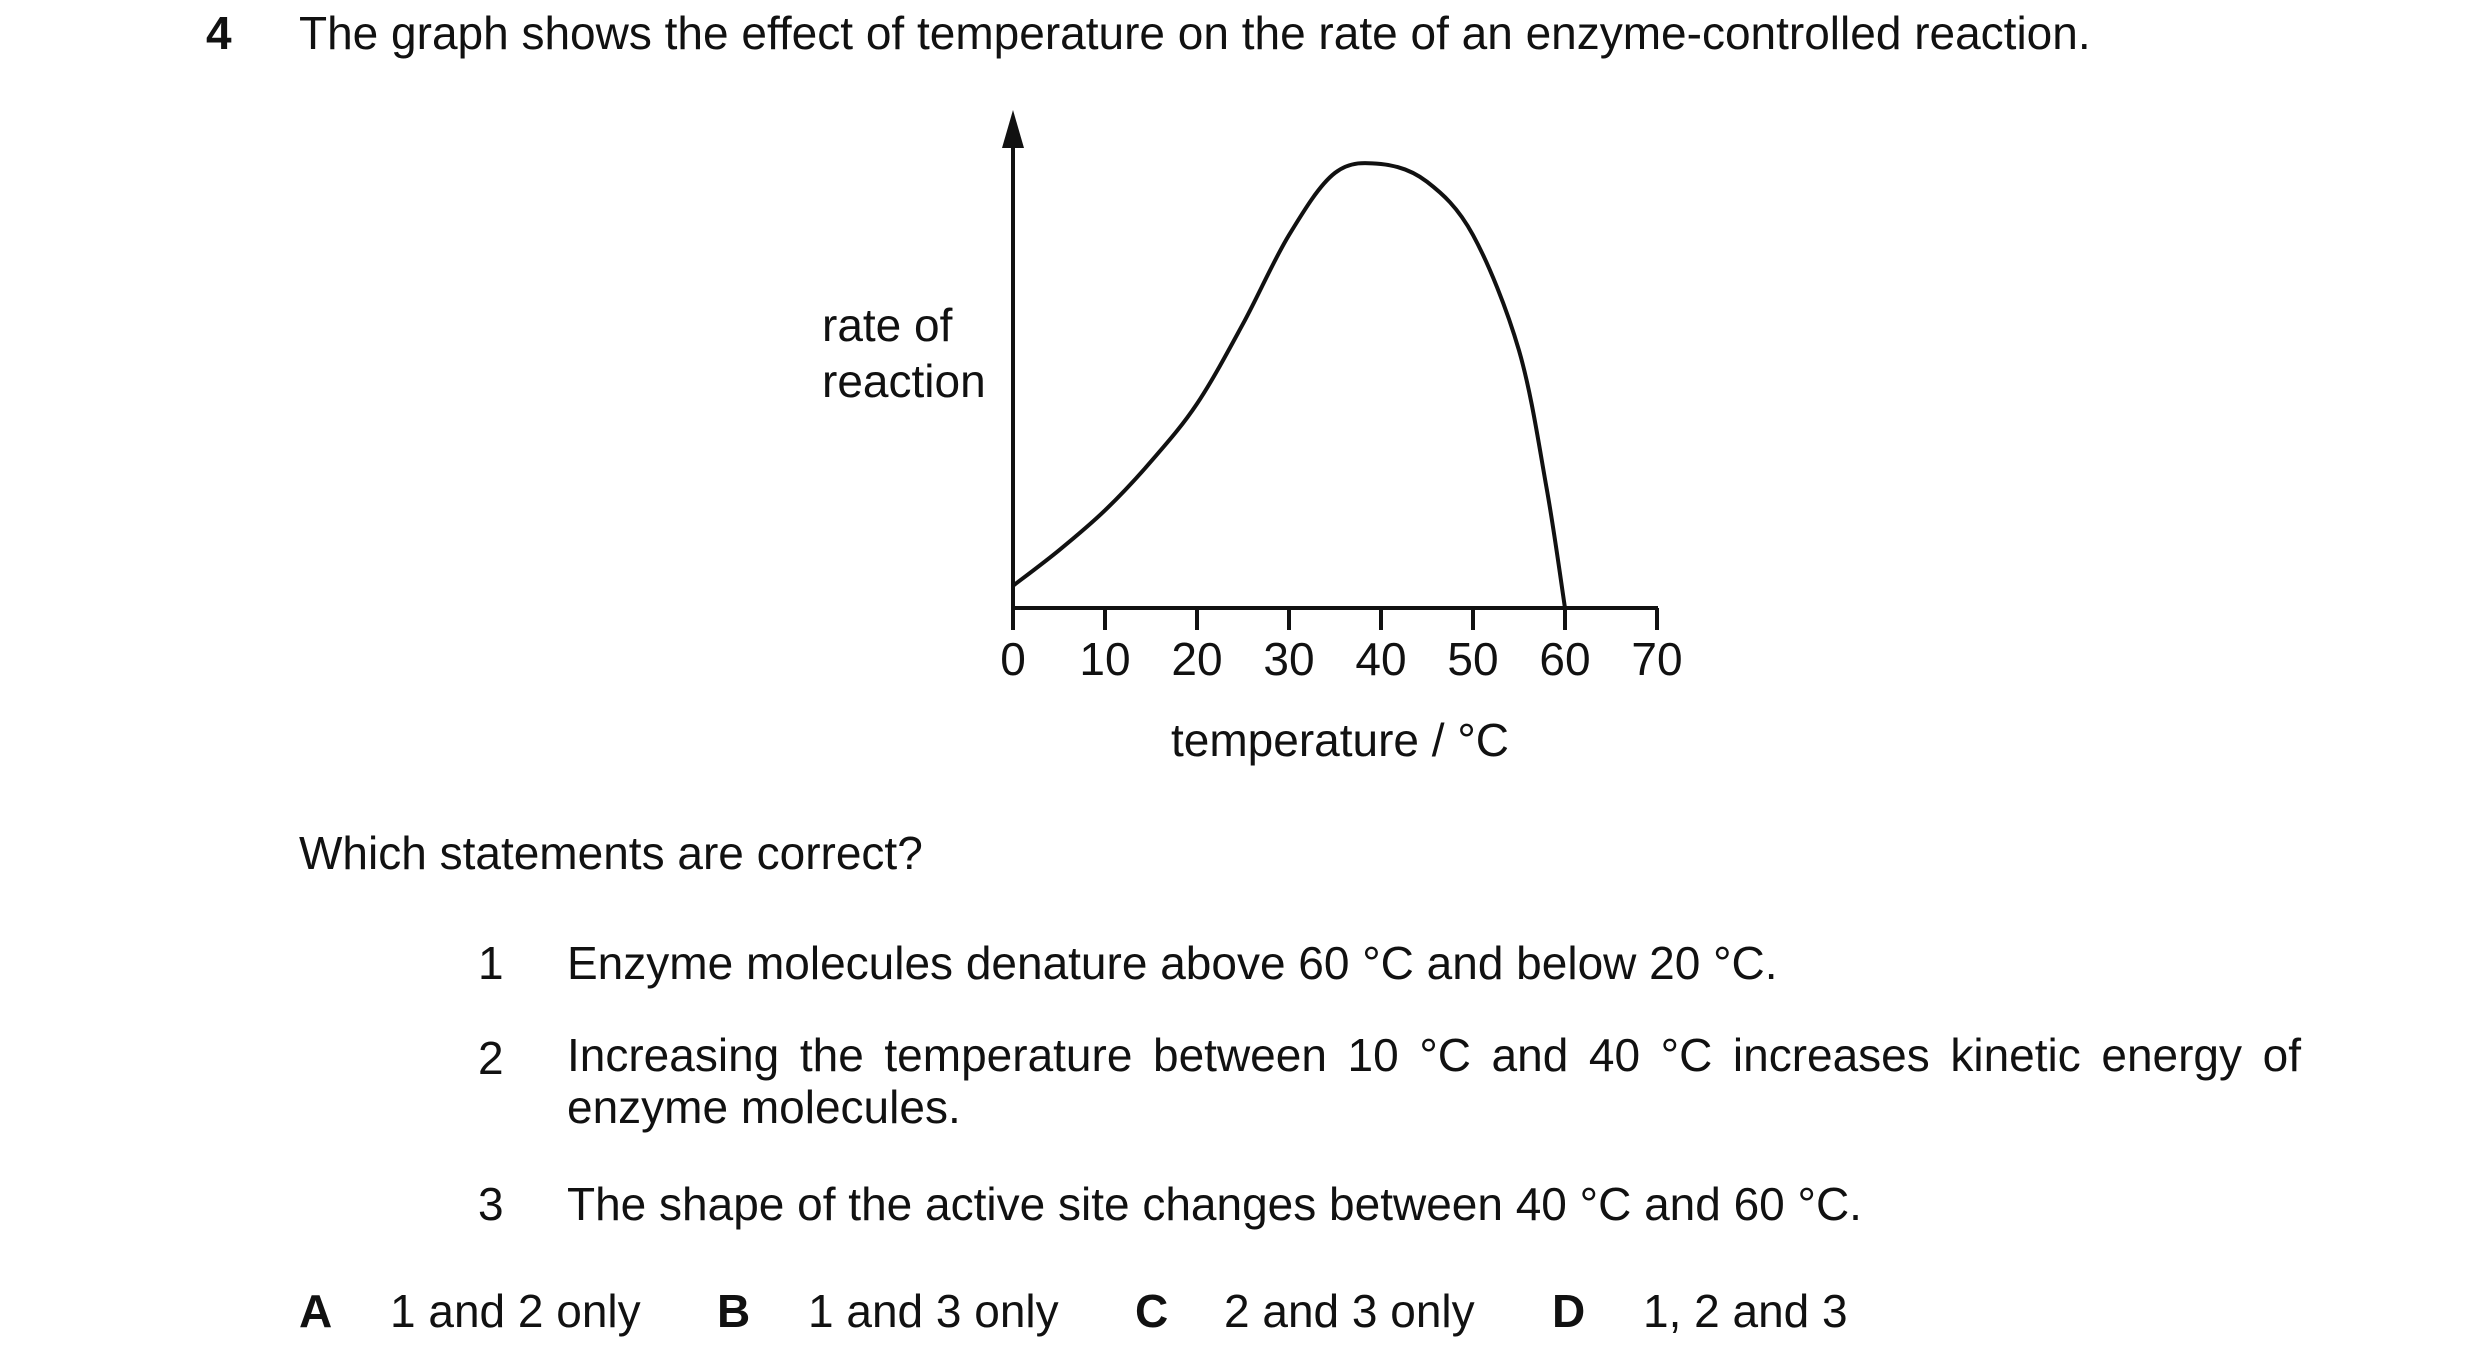 The width and height of the screenshot is (2480, 1362). I want to click on option-d-text: 1, 2 and 3, so click(1745, 1311).